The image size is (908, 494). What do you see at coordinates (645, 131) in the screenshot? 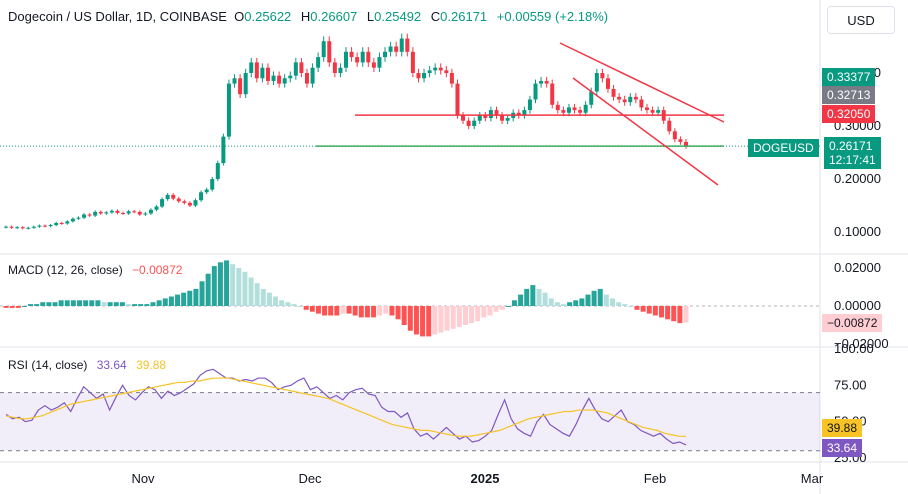
I see `channel-lower-line` at bounding box center [645, 131].